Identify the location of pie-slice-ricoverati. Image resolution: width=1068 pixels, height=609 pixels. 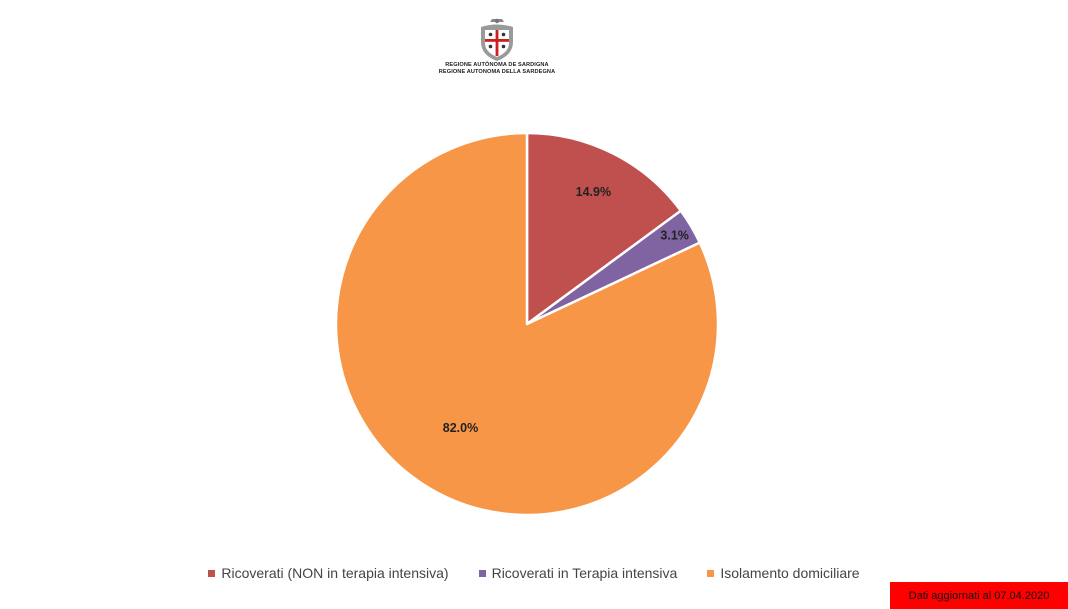
(604, 228).